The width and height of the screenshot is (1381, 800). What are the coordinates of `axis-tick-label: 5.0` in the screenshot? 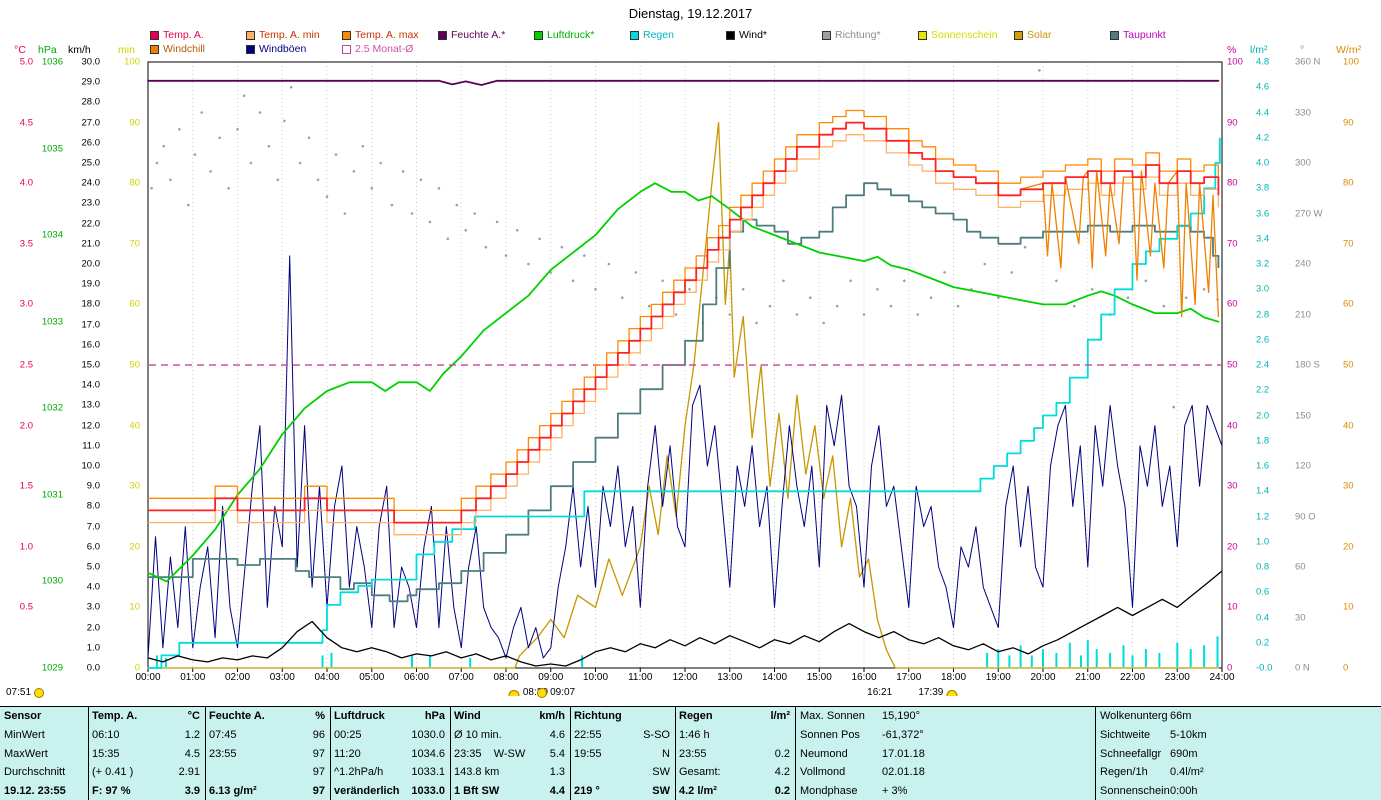 It's located at (93, 567).